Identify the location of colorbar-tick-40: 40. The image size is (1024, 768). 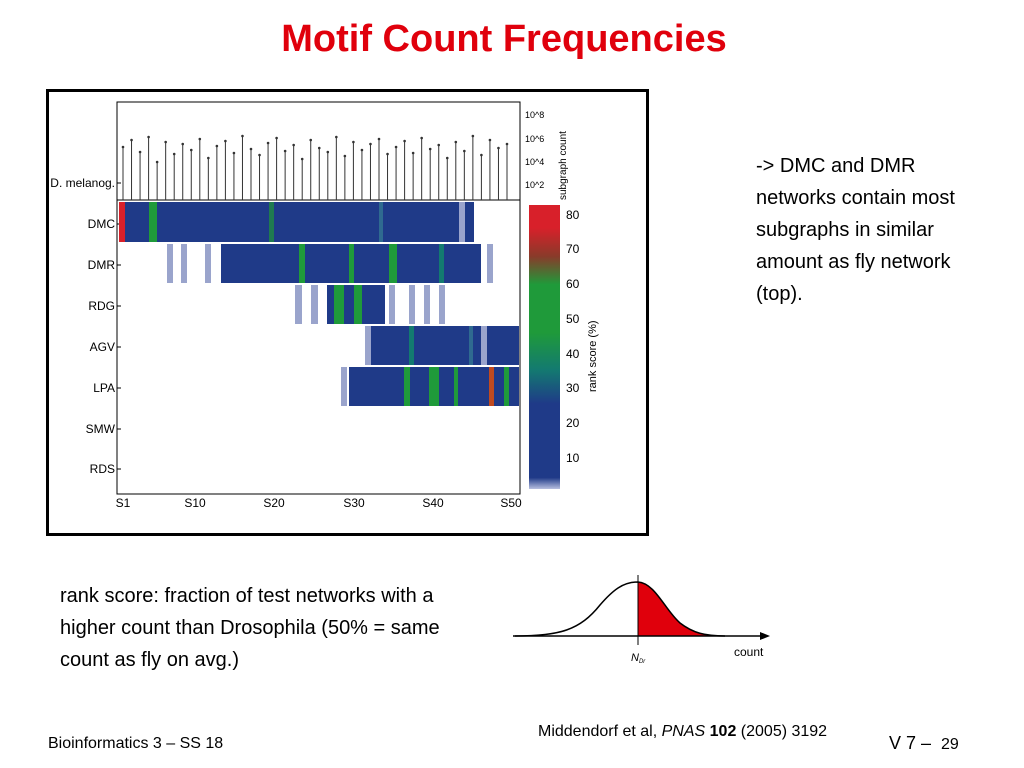
(573, 354).